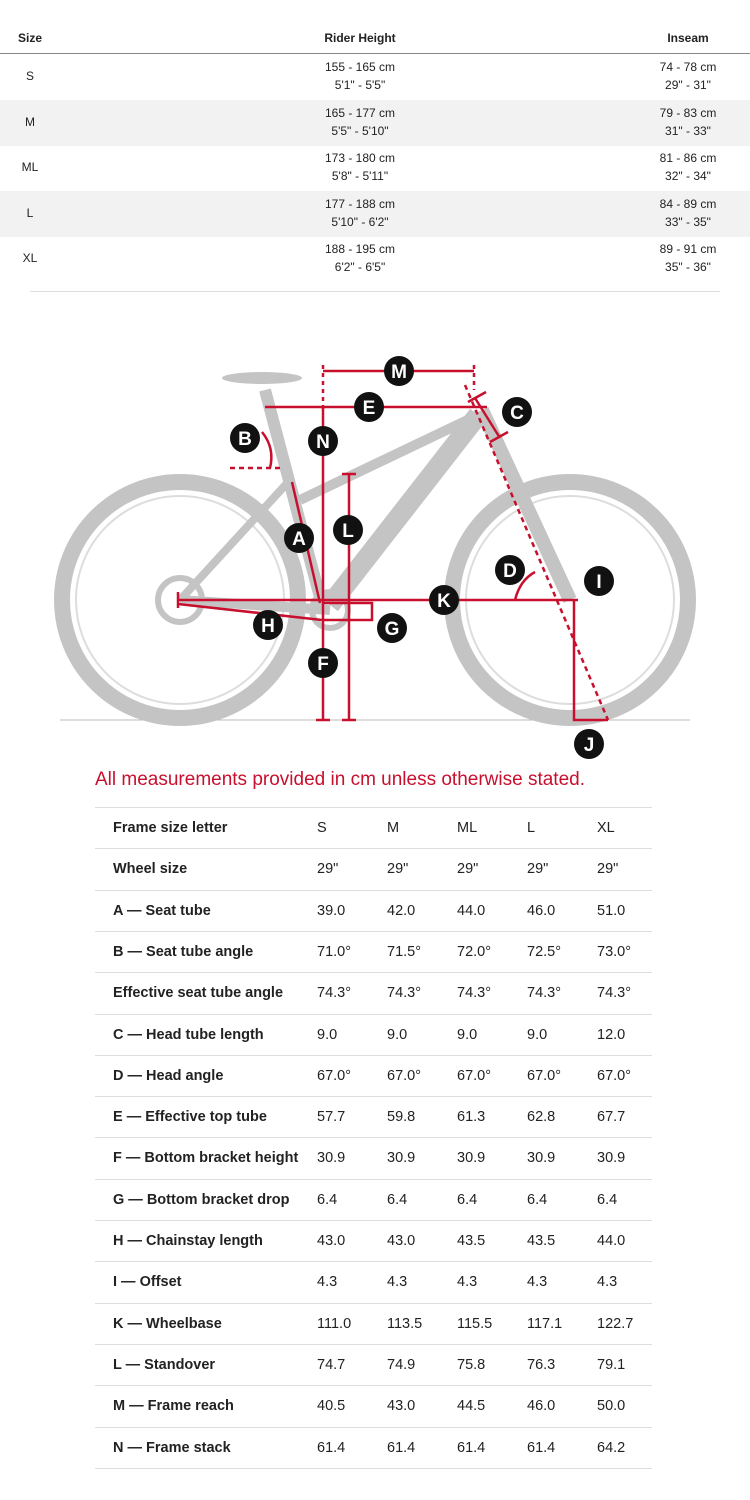 The image size is (750, 1500). Describe the element at coordinates (360, 158) in the screenshot. I see `height-cm: 173 - 180 cm` at that location.